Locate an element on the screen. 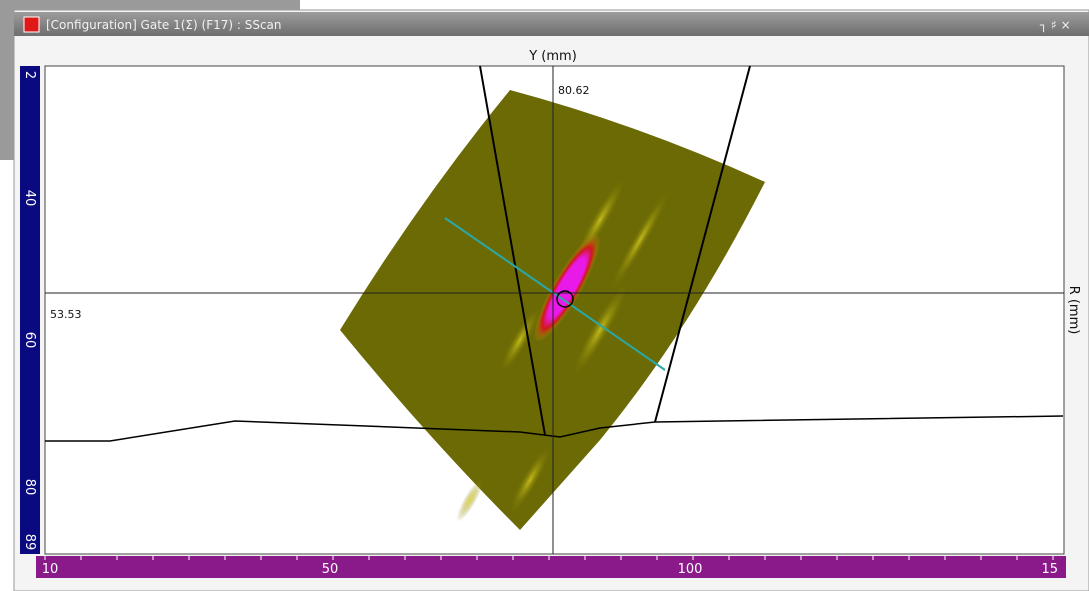 This screenshot has height=591, width=1089. title-bar is located at coordinates (551, 24).